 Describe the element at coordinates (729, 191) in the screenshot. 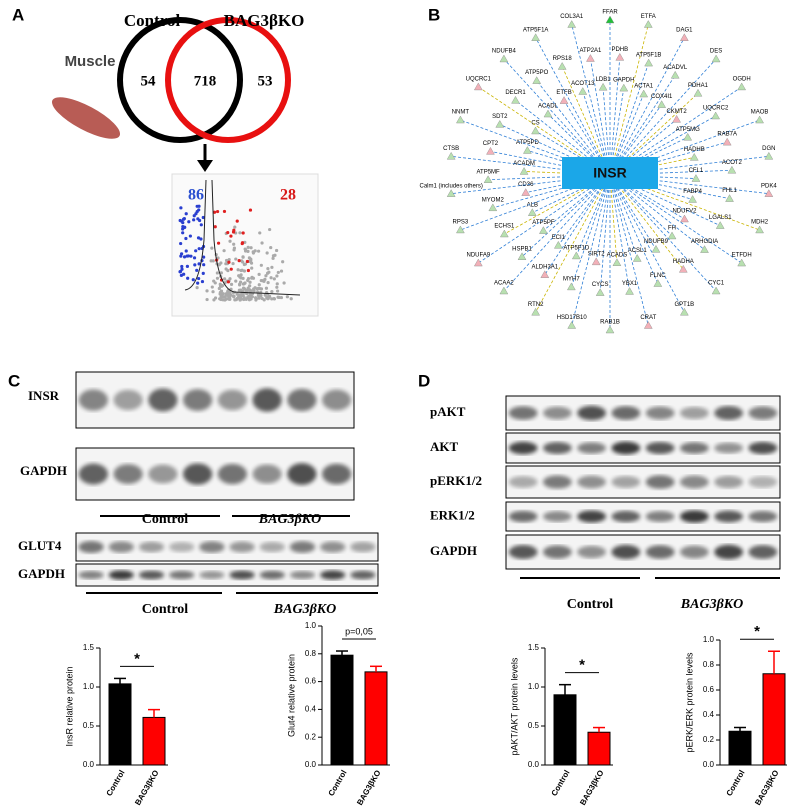

I see `node-label: FHL1` at that location.